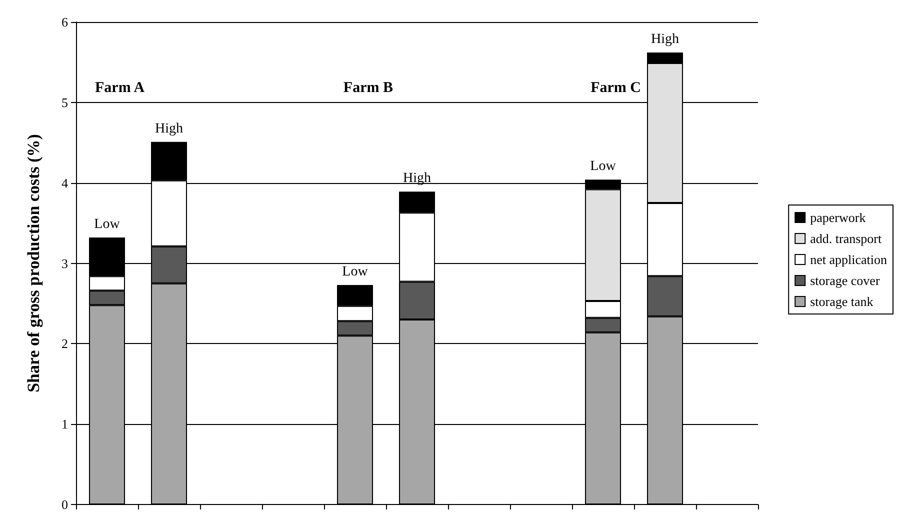 The height and width of the screenshot is (519, 911). What do you see at coordinates (65, 344) in the screenshot?
I see `y-tick-label: 2` at bounding box center [65, 344].